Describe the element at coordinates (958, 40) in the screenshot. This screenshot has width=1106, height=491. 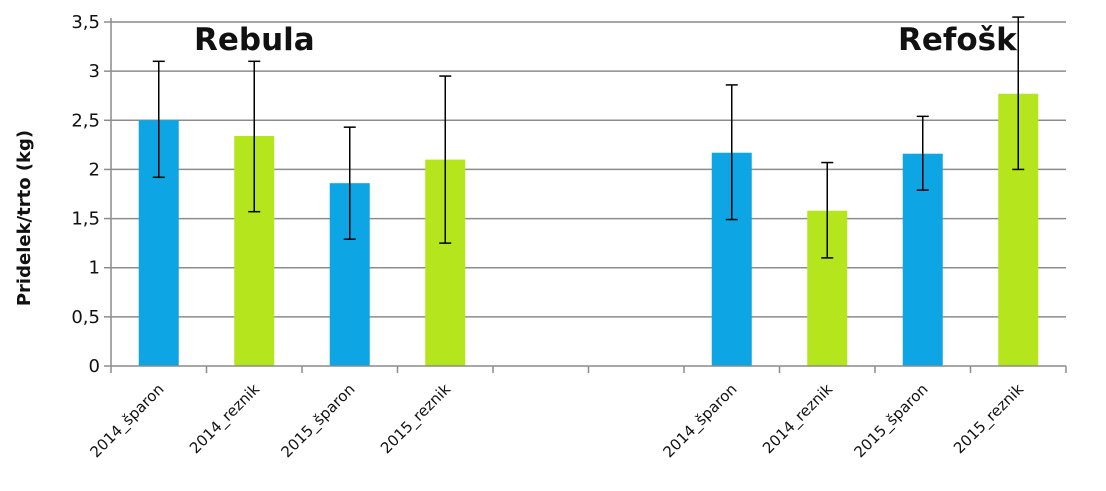
I see `group-label-refosk: Refošk` at that location.